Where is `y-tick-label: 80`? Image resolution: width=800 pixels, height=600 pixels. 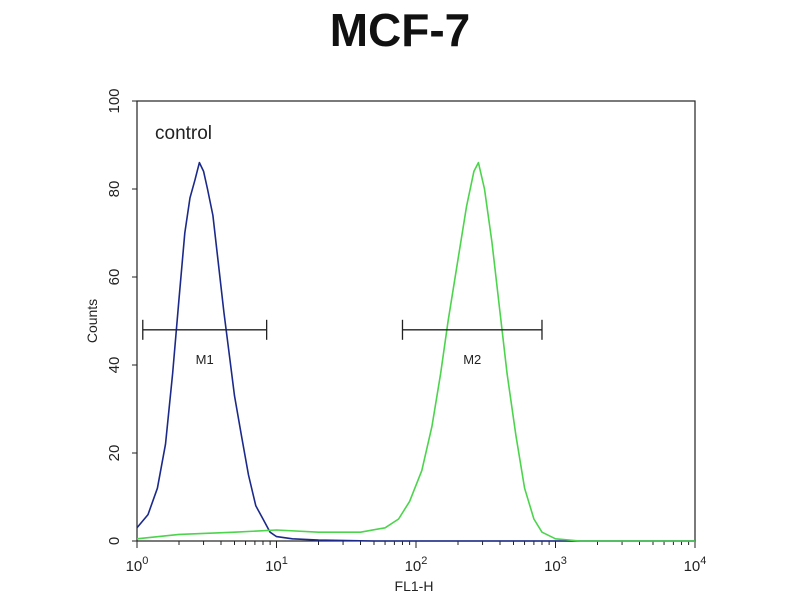 y-tick-label: 80 is located at coordinates (114, 189).